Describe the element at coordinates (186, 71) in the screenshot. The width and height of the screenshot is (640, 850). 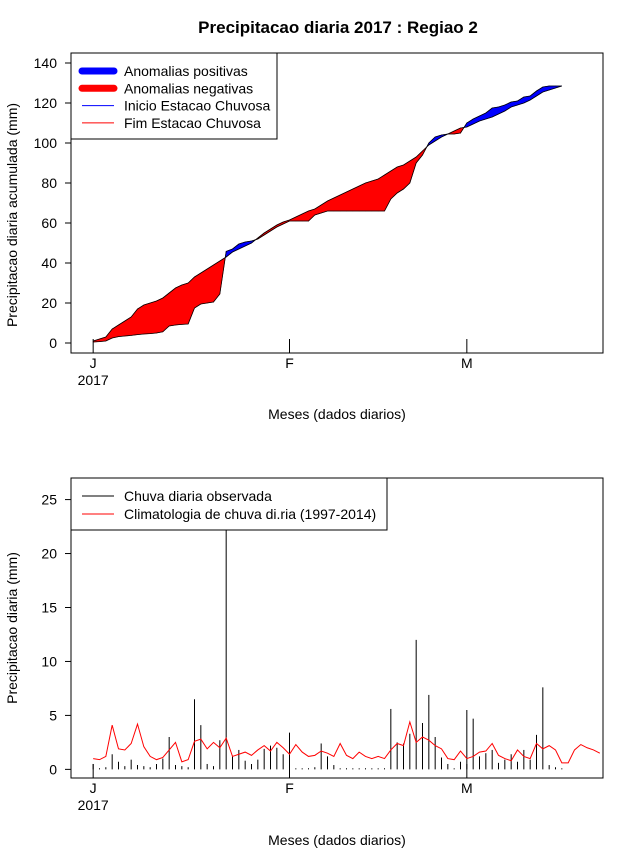
I see `legend-label: Anomalias positivas` at that location.